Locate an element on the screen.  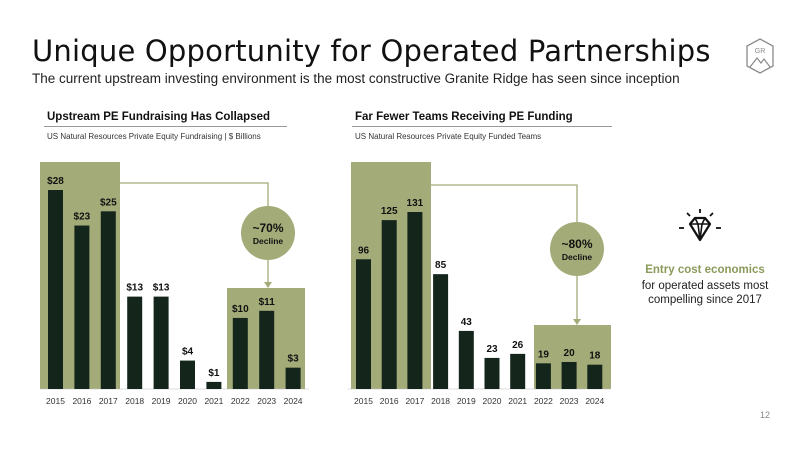
sidebar-body-line2: compelling since 2017 is located at coordinates (705, 300).